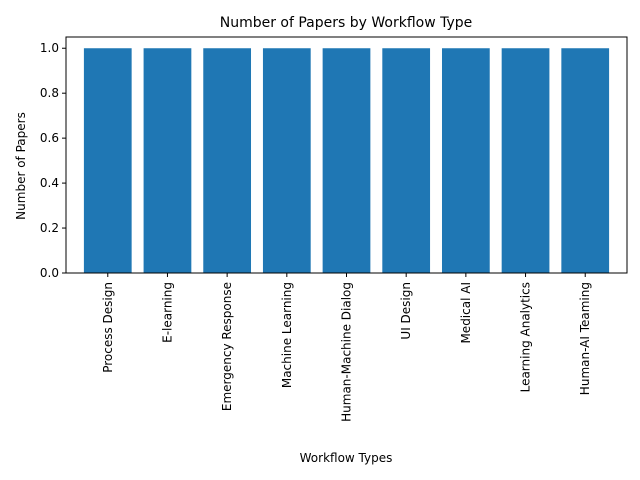  Describe the element at coordinates (49, 138) in the screenshot. I see `y-tick-label-3: 0.6` at that location.